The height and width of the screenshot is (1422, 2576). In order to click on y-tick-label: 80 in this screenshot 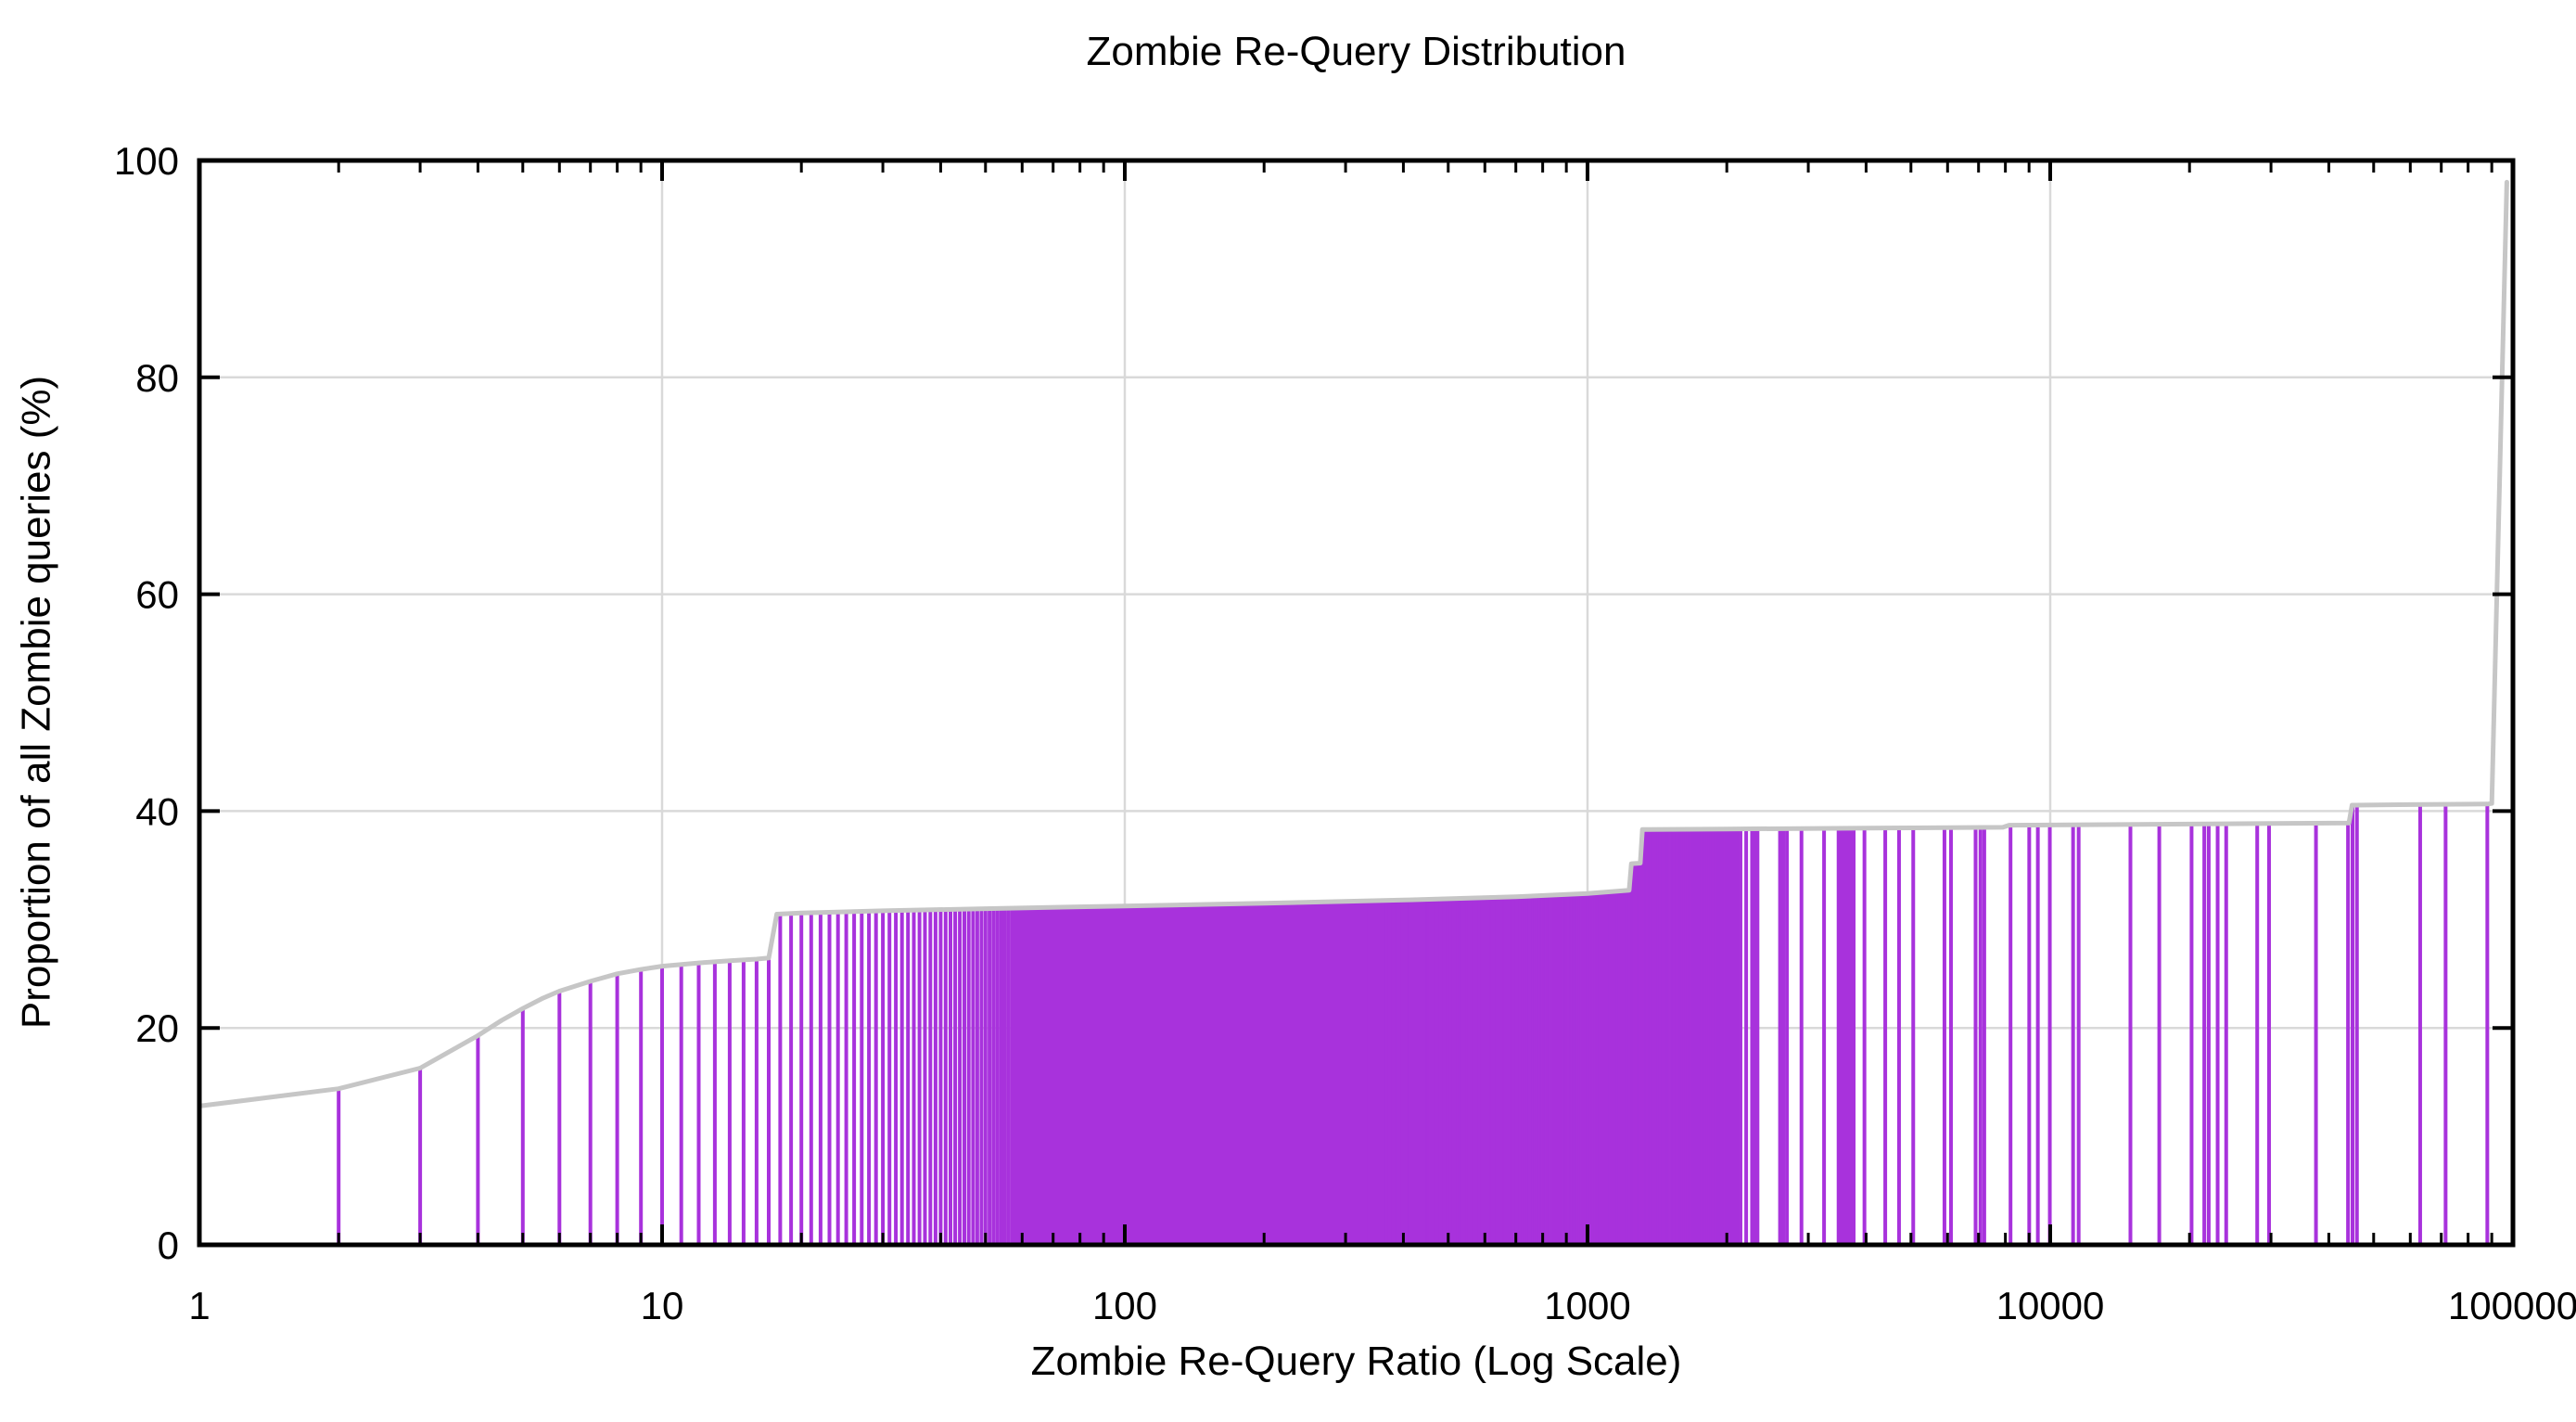, I will do `click(157, 378)`.